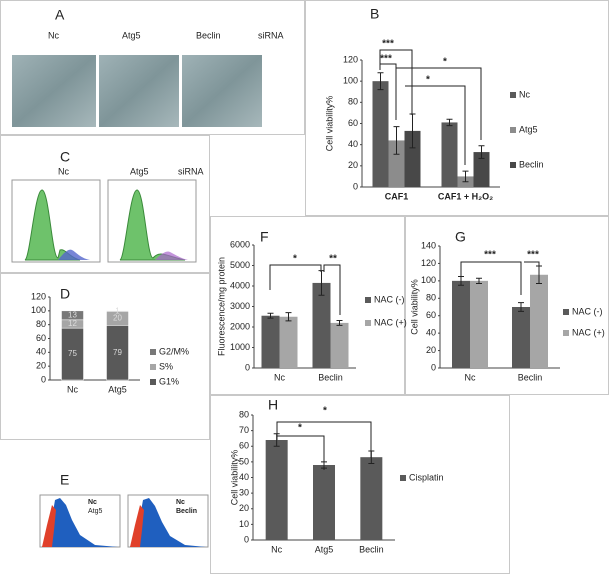  I want to click on legend-label: G2/M%, so click(174, 351).